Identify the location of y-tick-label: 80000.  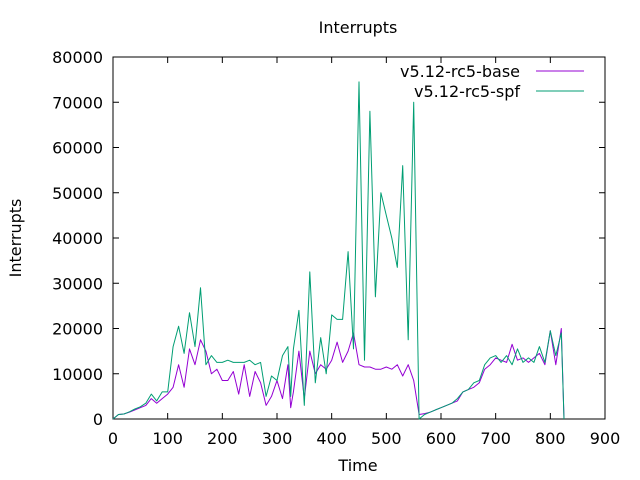
(77, 57).